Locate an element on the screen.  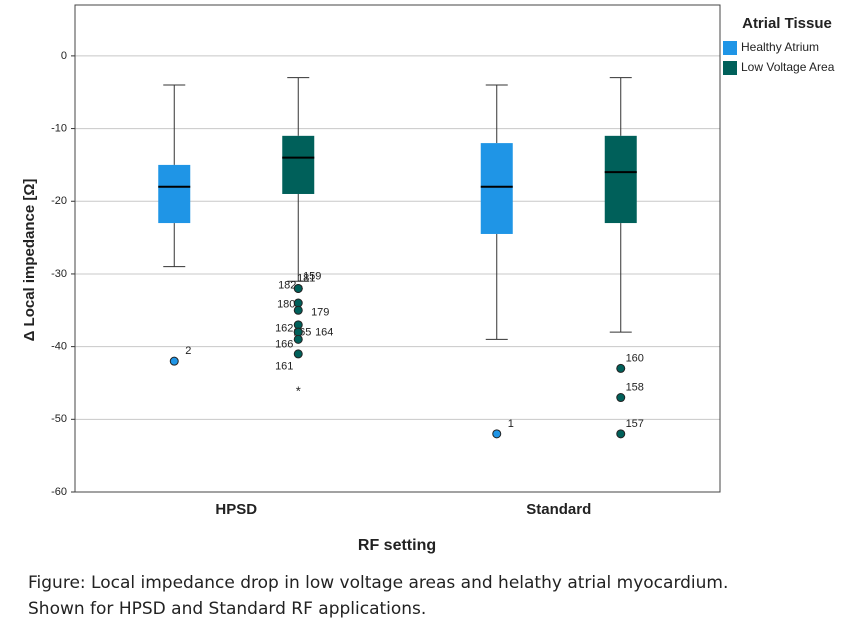
outlier-label: 182 is located at coordinates (287, 285).